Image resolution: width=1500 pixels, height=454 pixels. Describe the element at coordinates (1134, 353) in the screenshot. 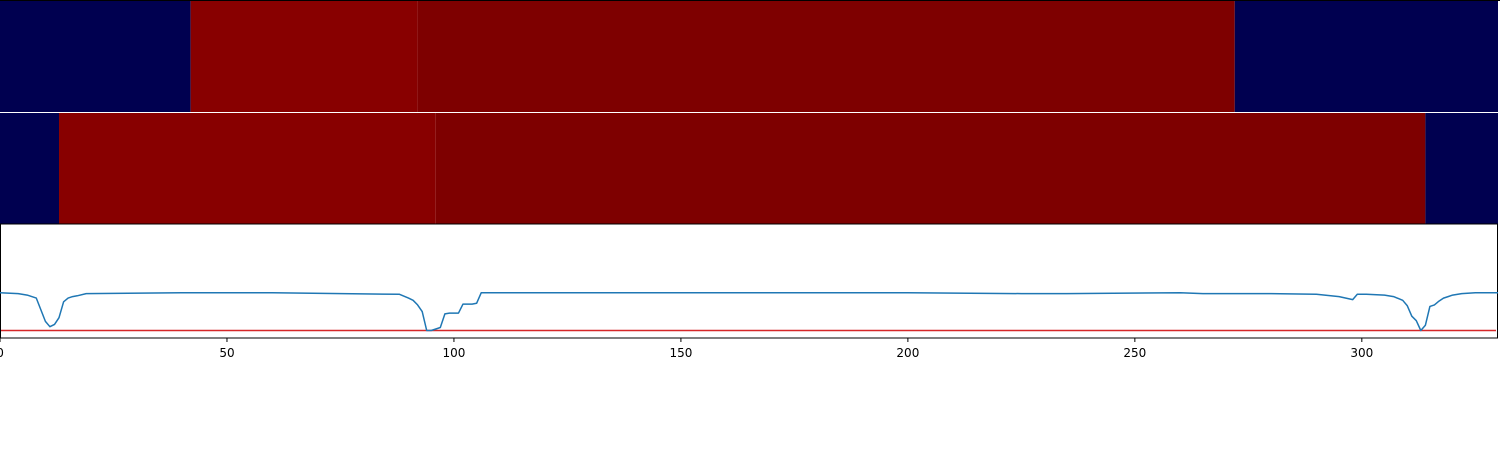

I see `x-tick-label-5: 250` at that location.